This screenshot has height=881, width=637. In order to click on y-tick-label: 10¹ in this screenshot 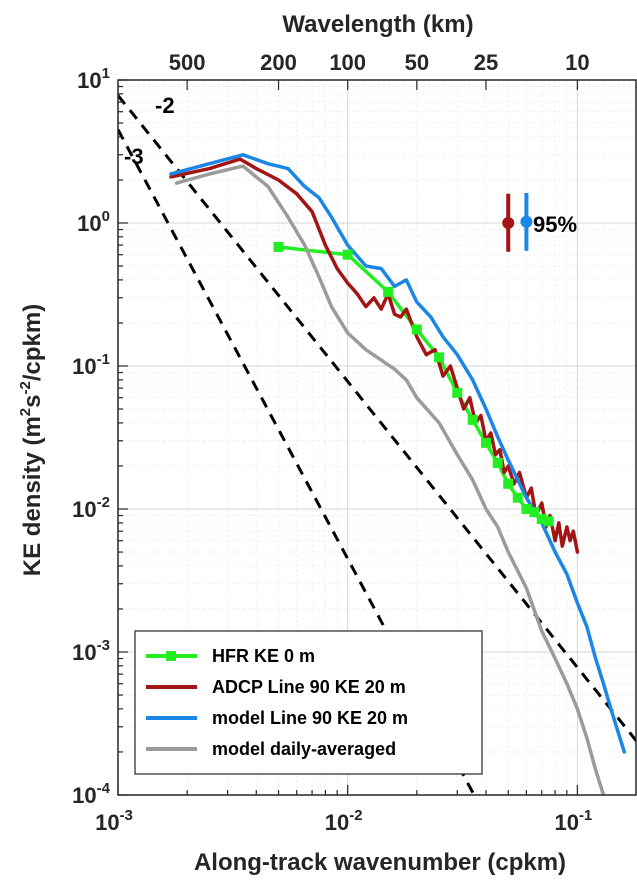, I will do `click(93, 79)`.